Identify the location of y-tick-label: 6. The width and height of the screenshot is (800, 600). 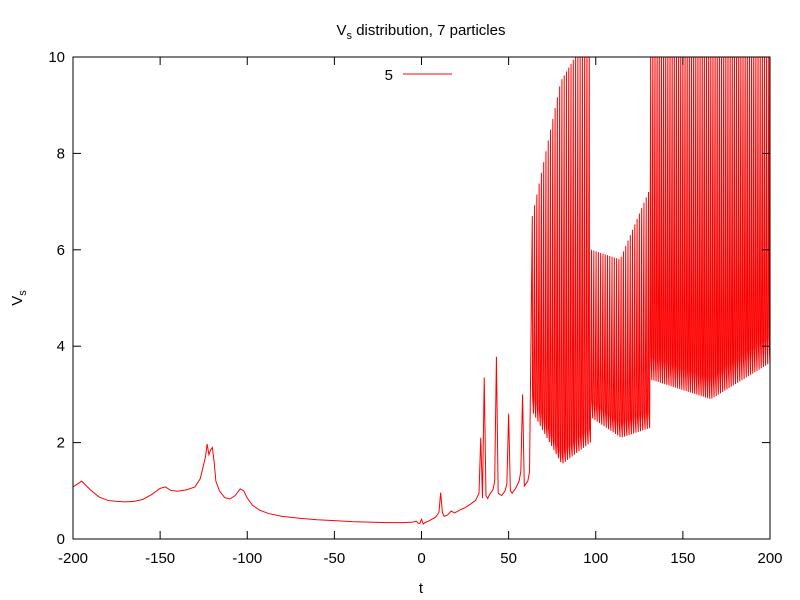
(61, 250).